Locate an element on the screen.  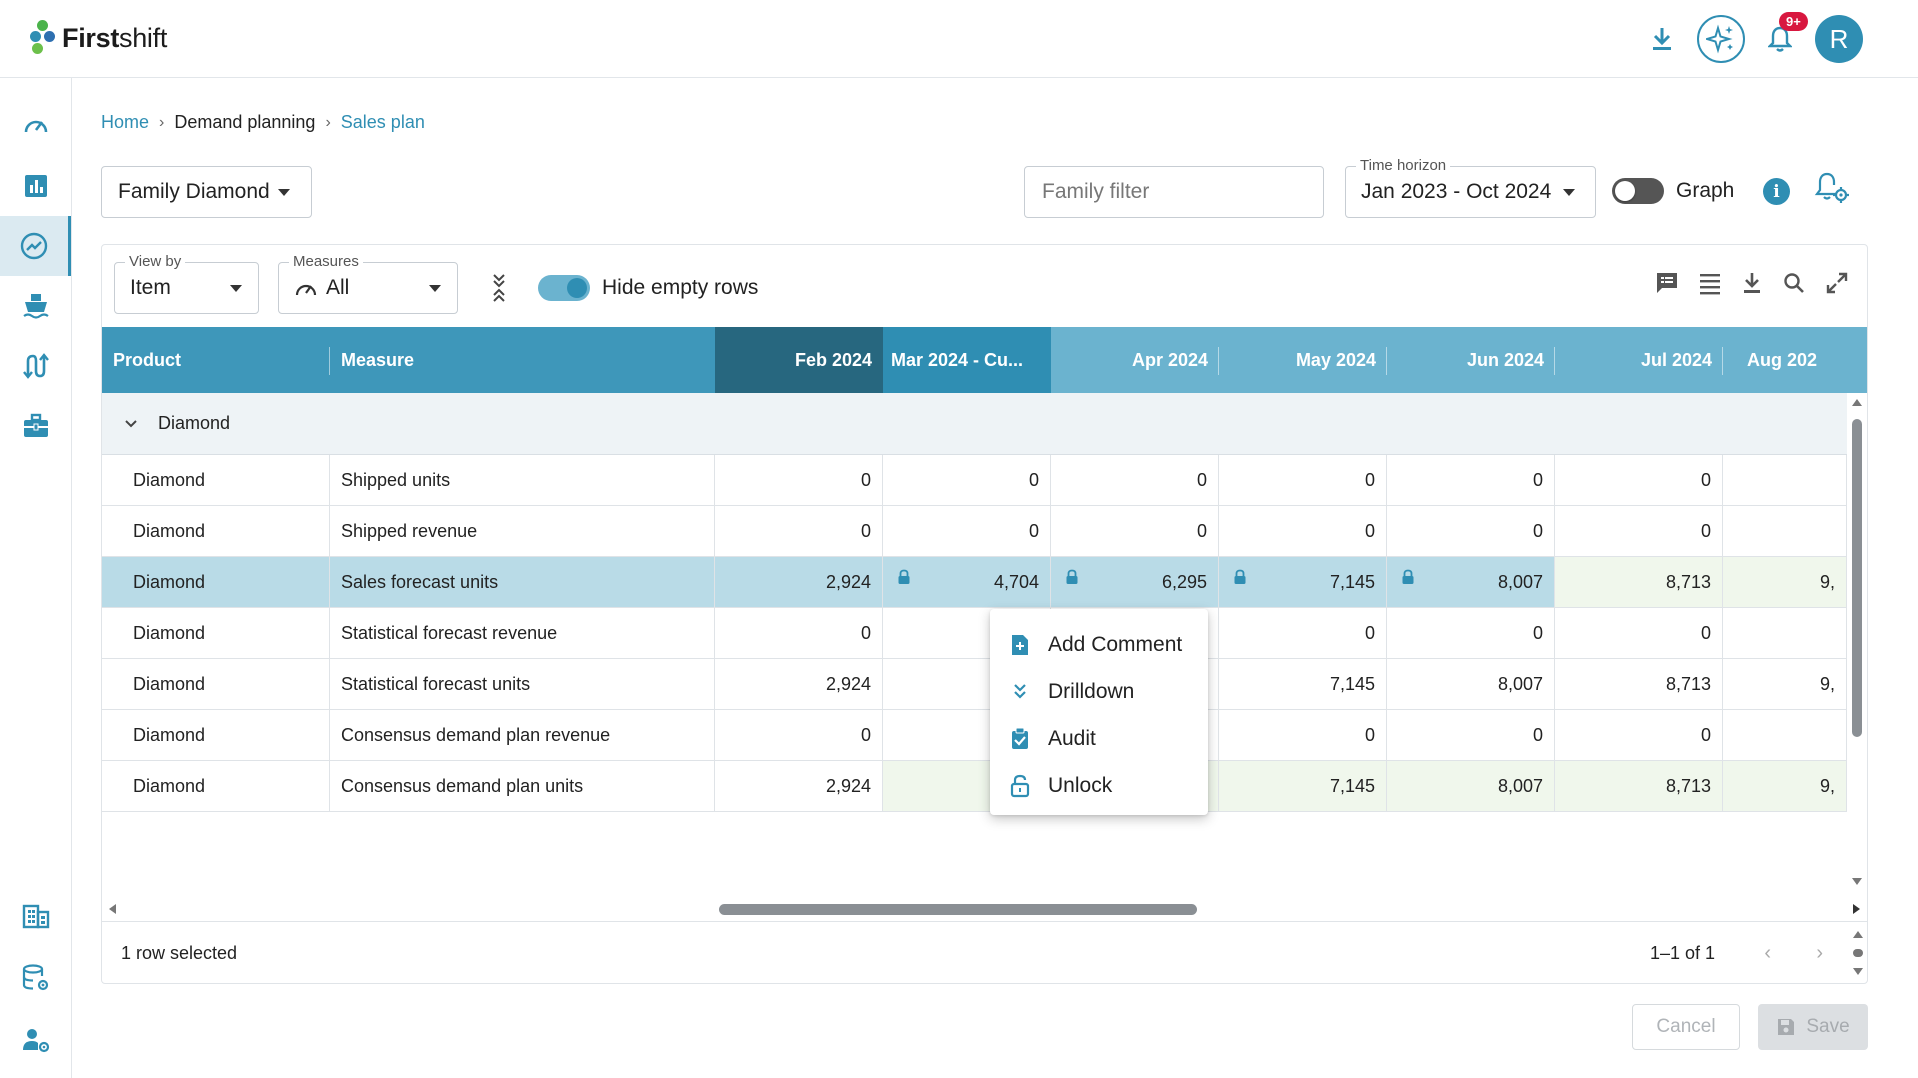
menu-item-unlock: Unlock is located at coordinates (1099, 785).